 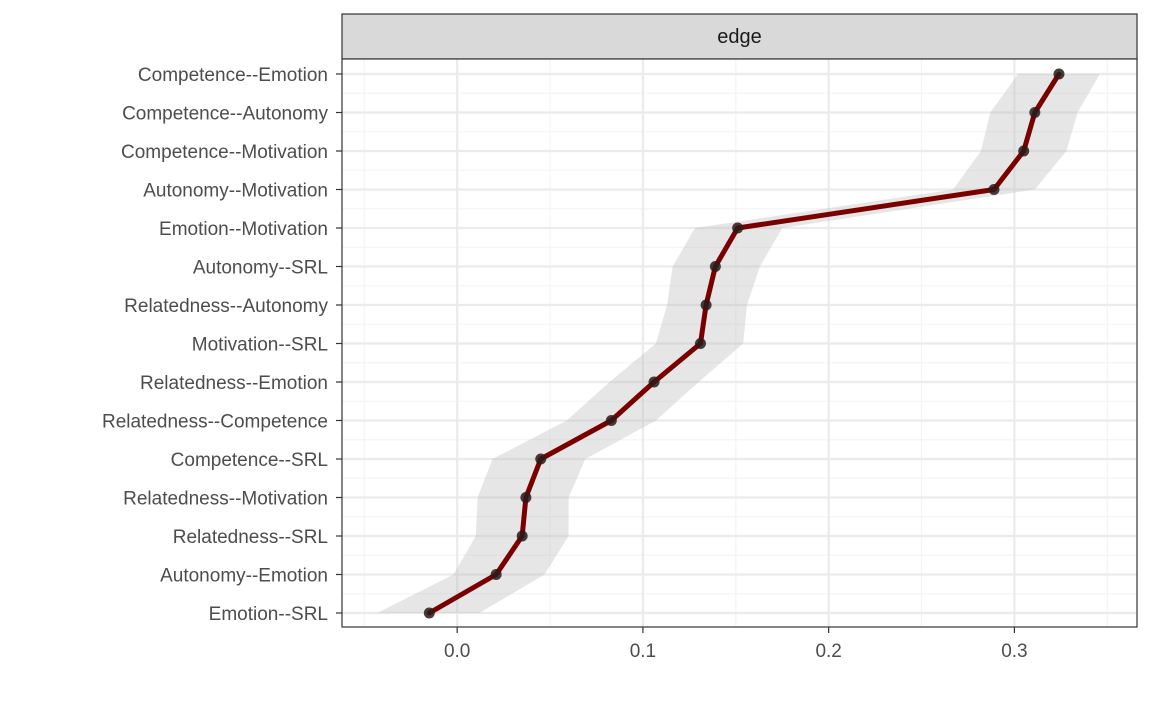 I want to click on y-tick-label: Emotion--Motivation, so click(x=243, y=229).